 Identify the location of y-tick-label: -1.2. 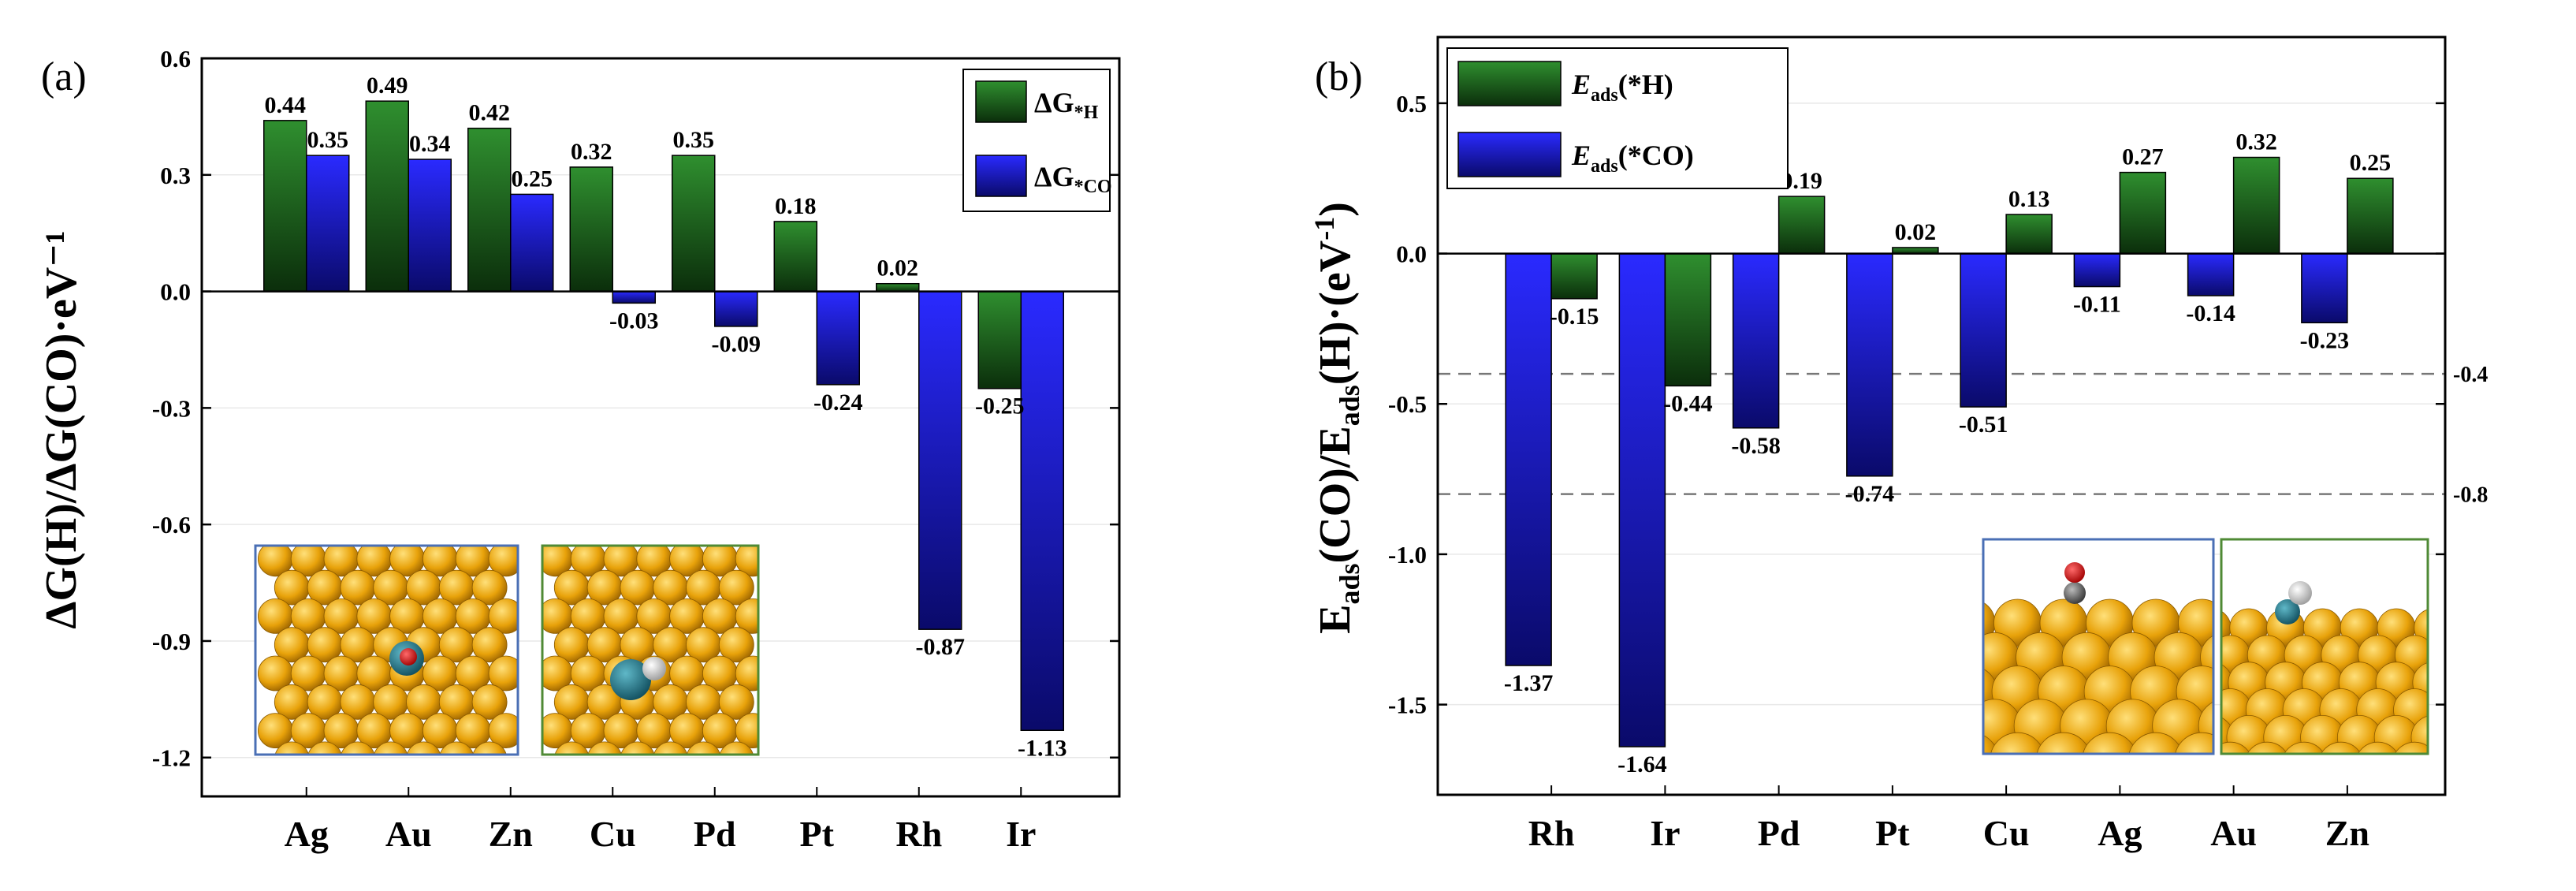
(171, 758).